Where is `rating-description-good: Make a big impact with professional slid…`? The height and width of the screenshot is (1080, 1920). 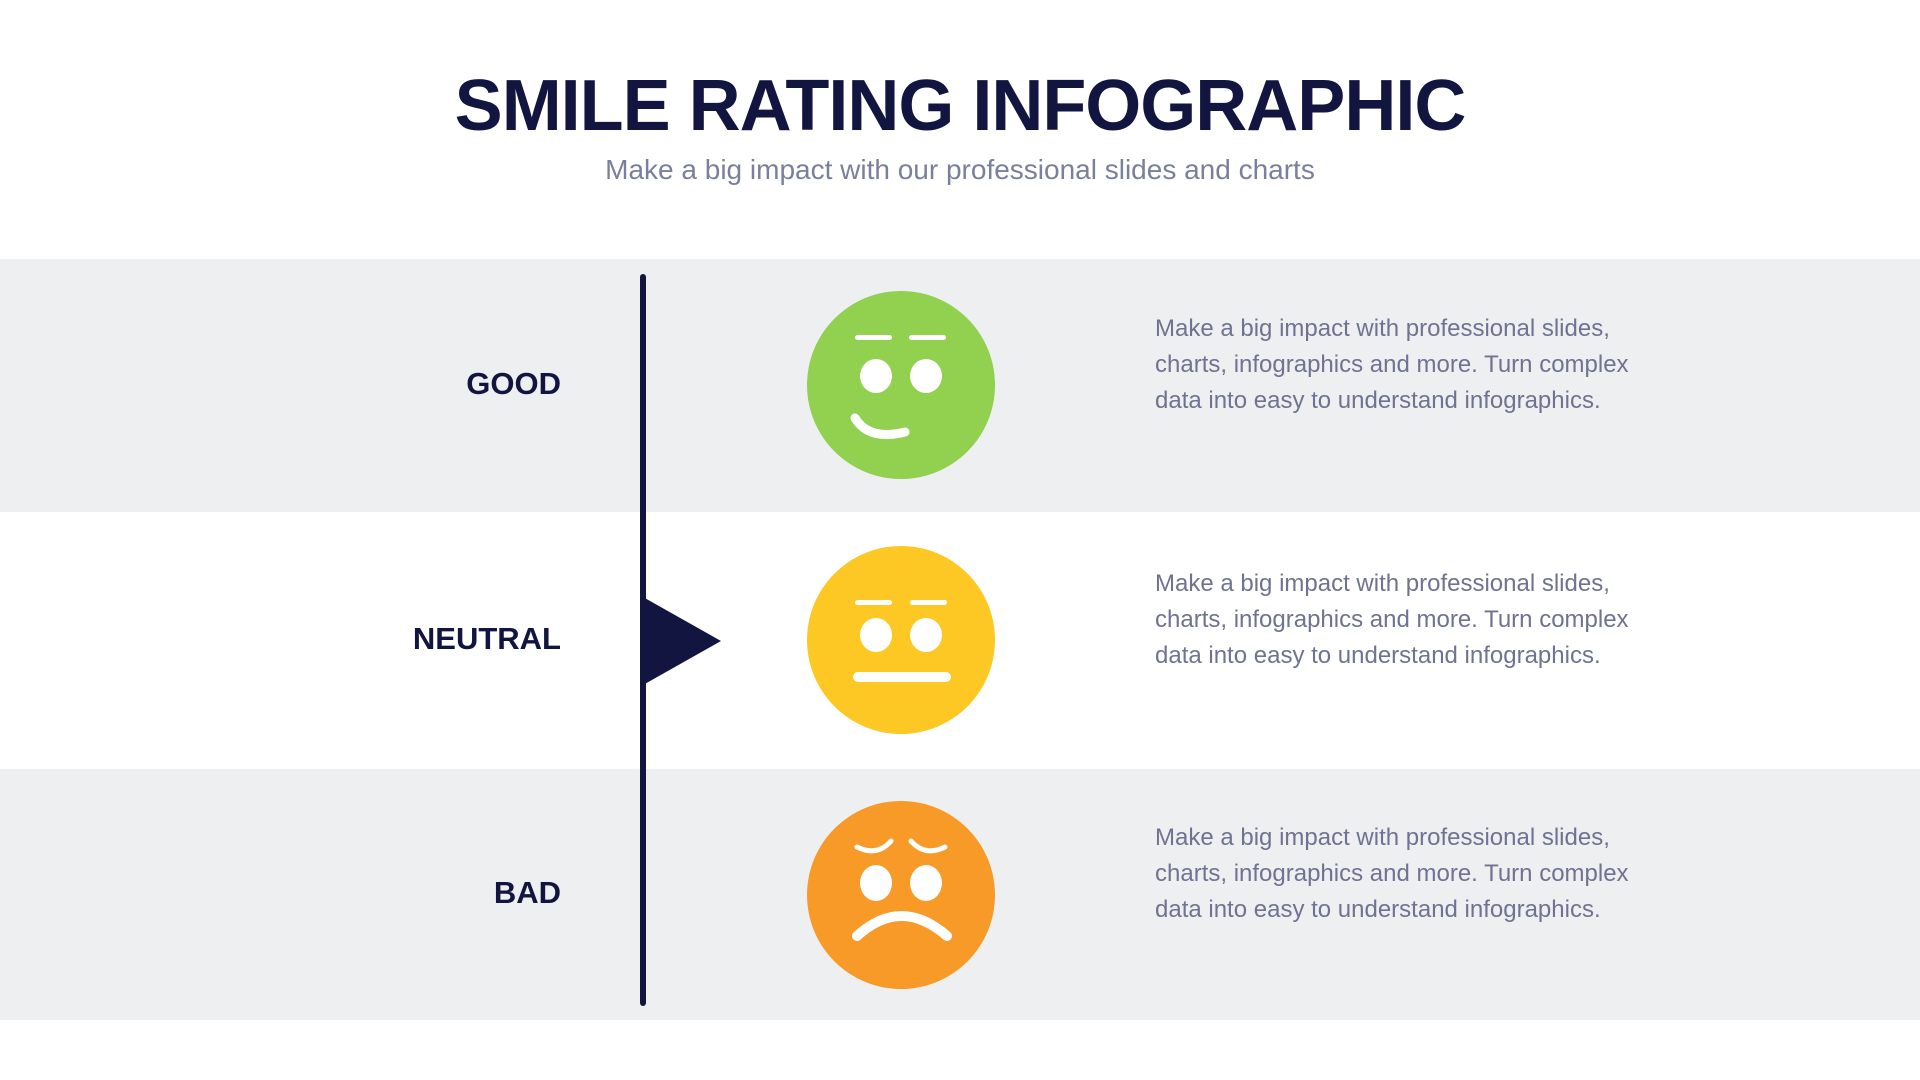 rating-description-good: Make a big impact with professional slid… is located at coordinates (1392, 364).